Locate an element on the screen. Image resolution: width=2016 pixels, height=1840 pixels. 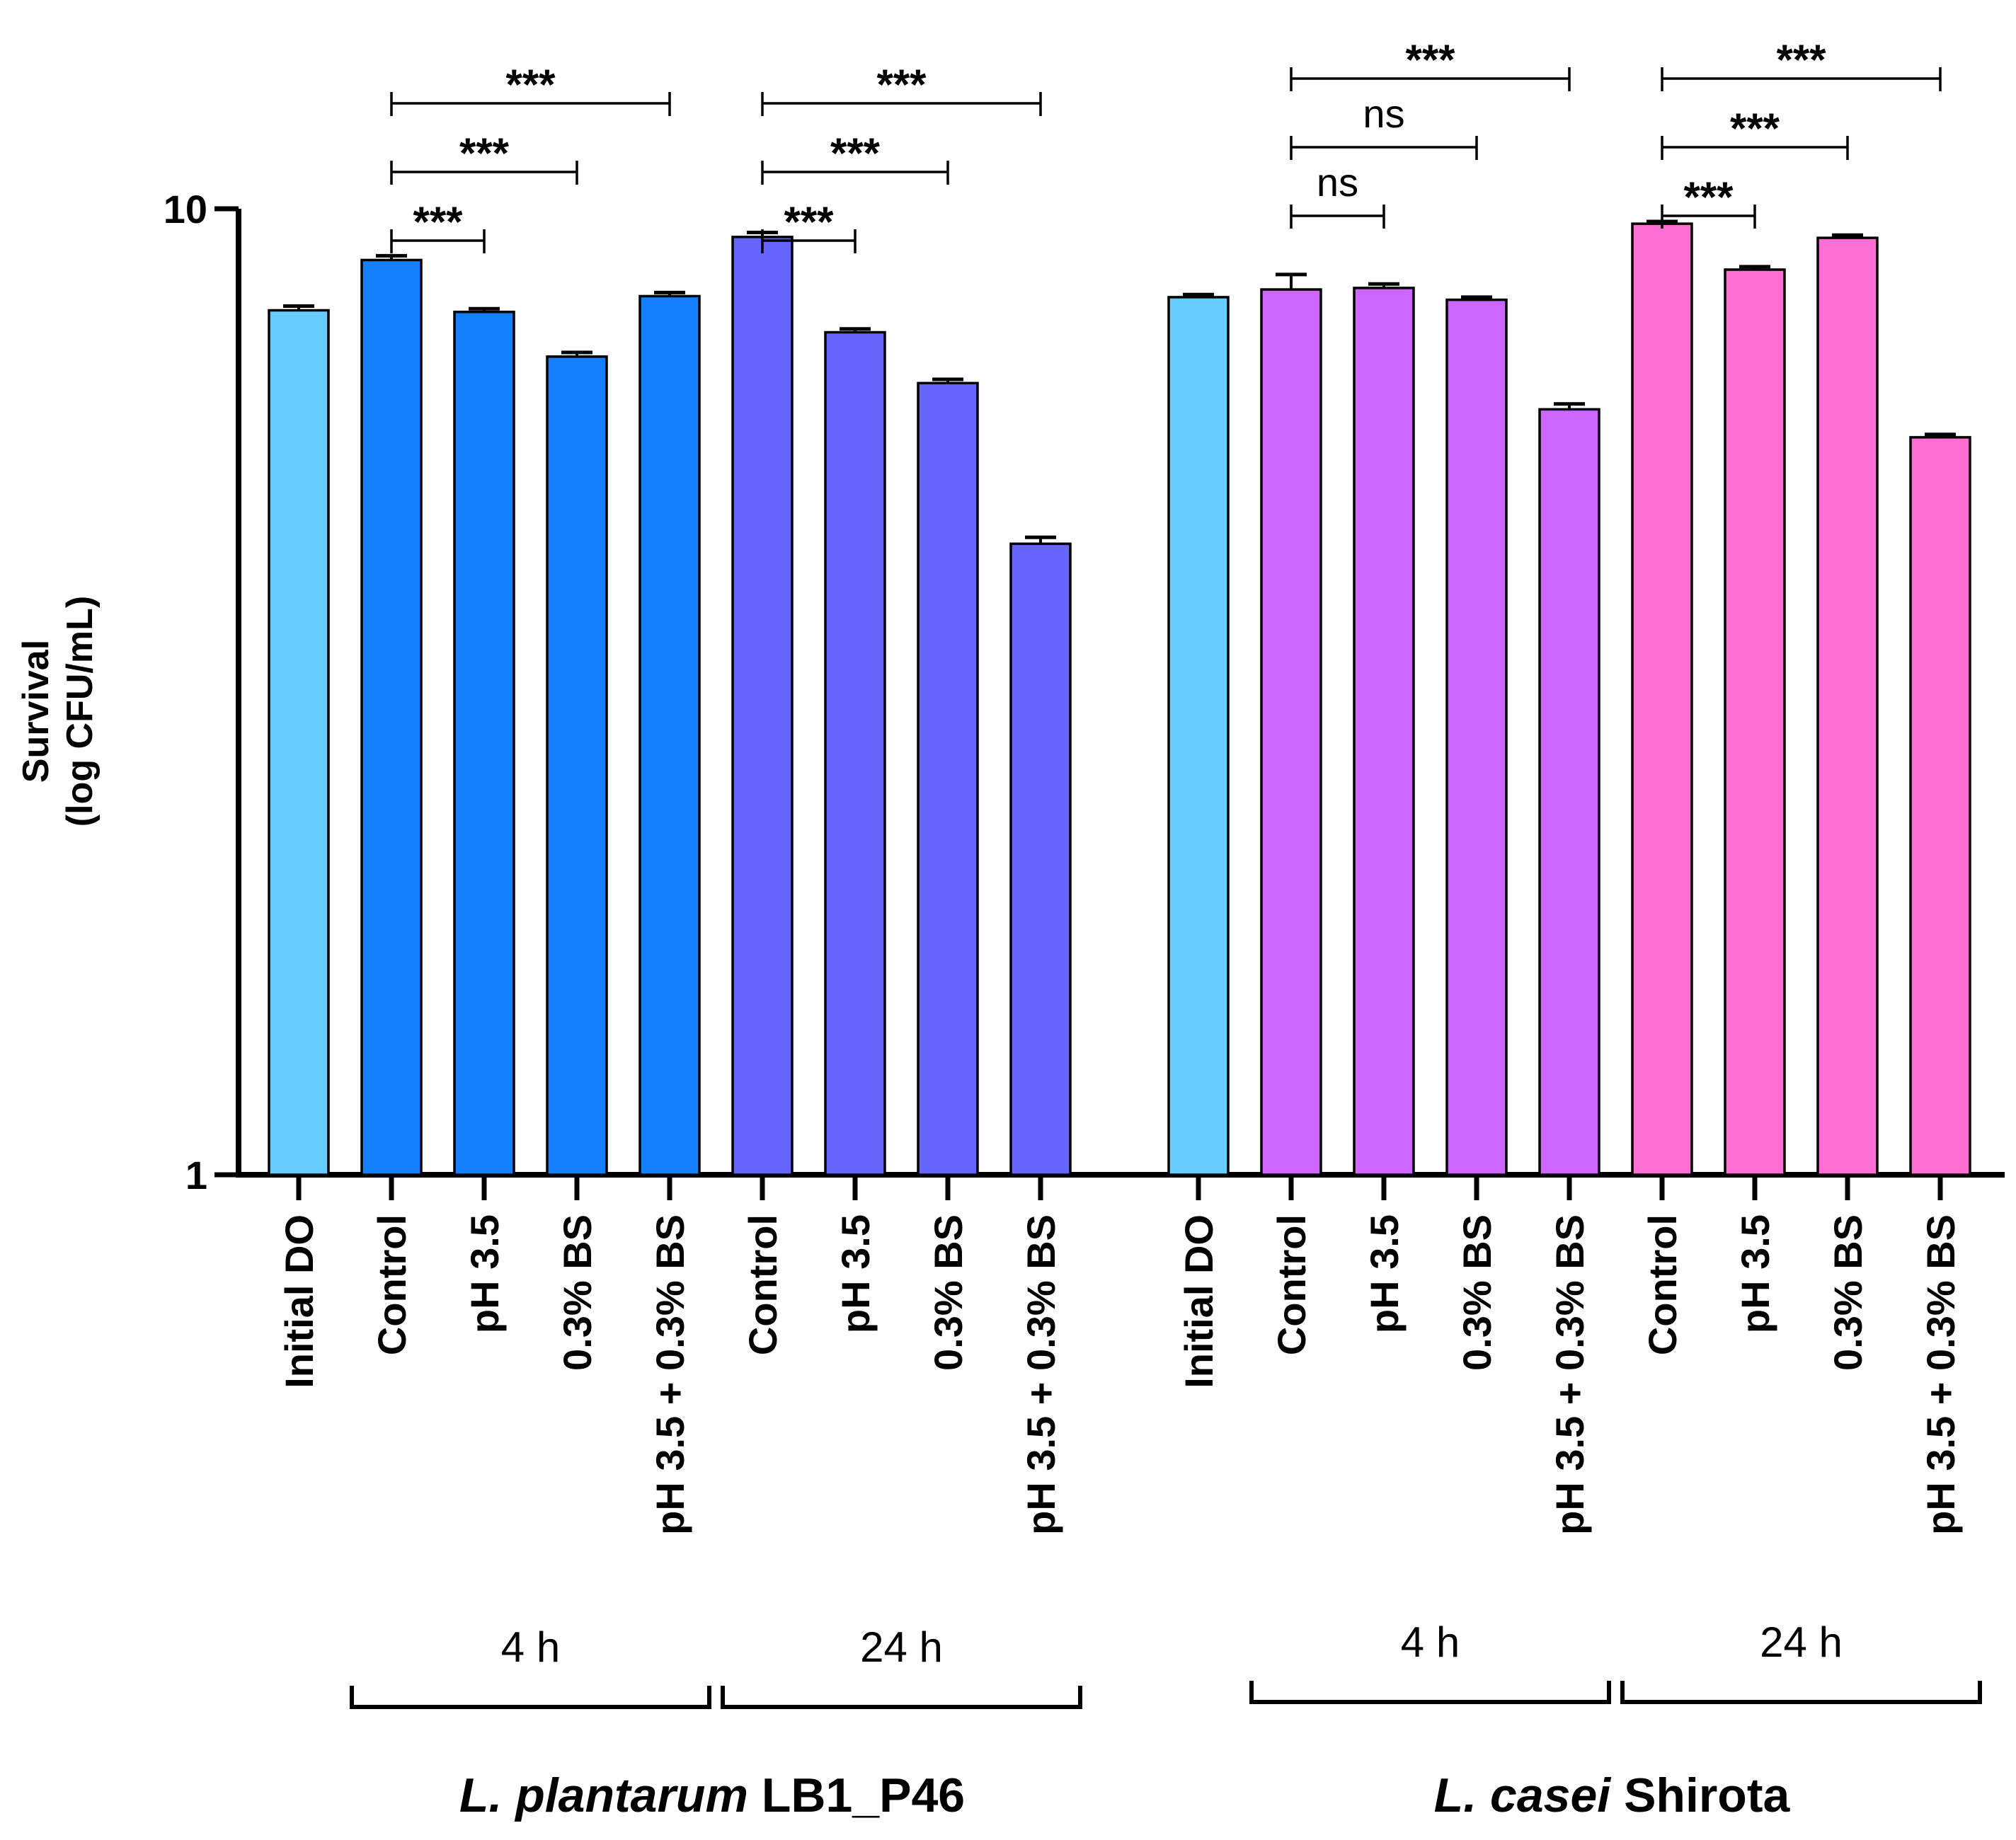
y-axis-label-line: Survival is located at coordinates (36, 712).